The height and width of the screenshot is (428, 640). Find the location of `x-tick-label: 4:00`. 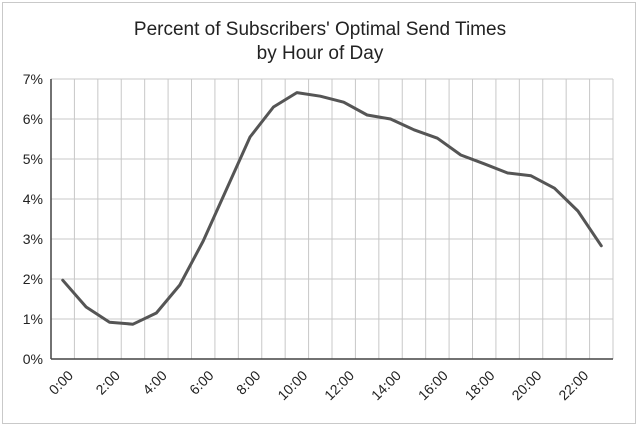

x-tick-label: 4:00 is located at coordinates (154, 382).